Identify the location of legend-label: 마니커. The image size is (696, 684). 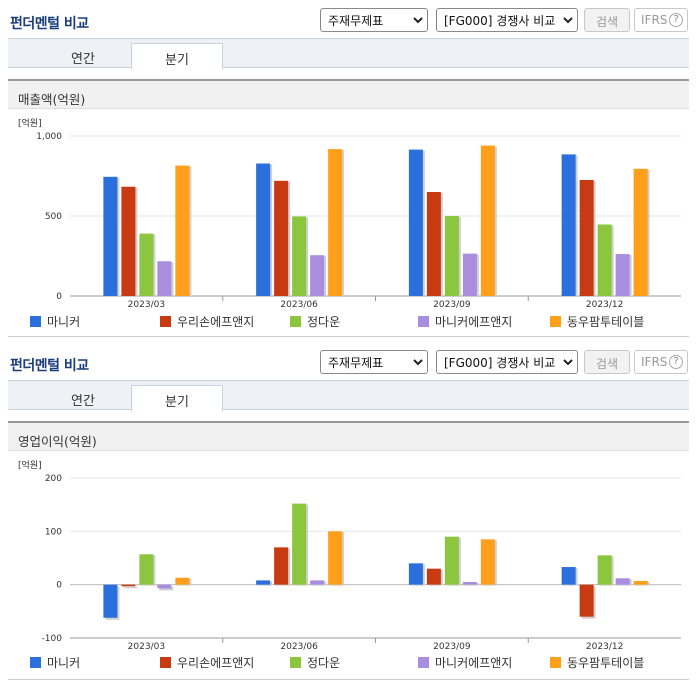
(64, 322).